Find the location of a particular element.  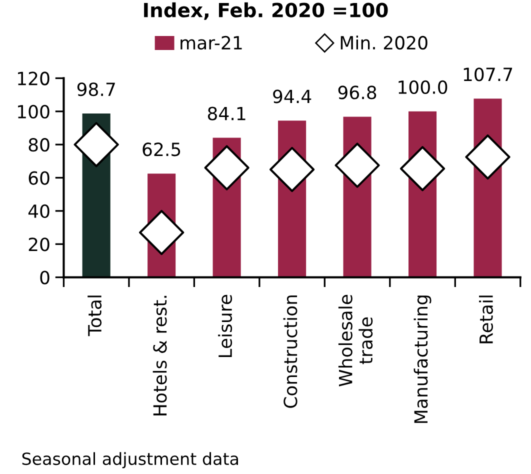

data-label: 107.7 is located at coordinates (488, 75).